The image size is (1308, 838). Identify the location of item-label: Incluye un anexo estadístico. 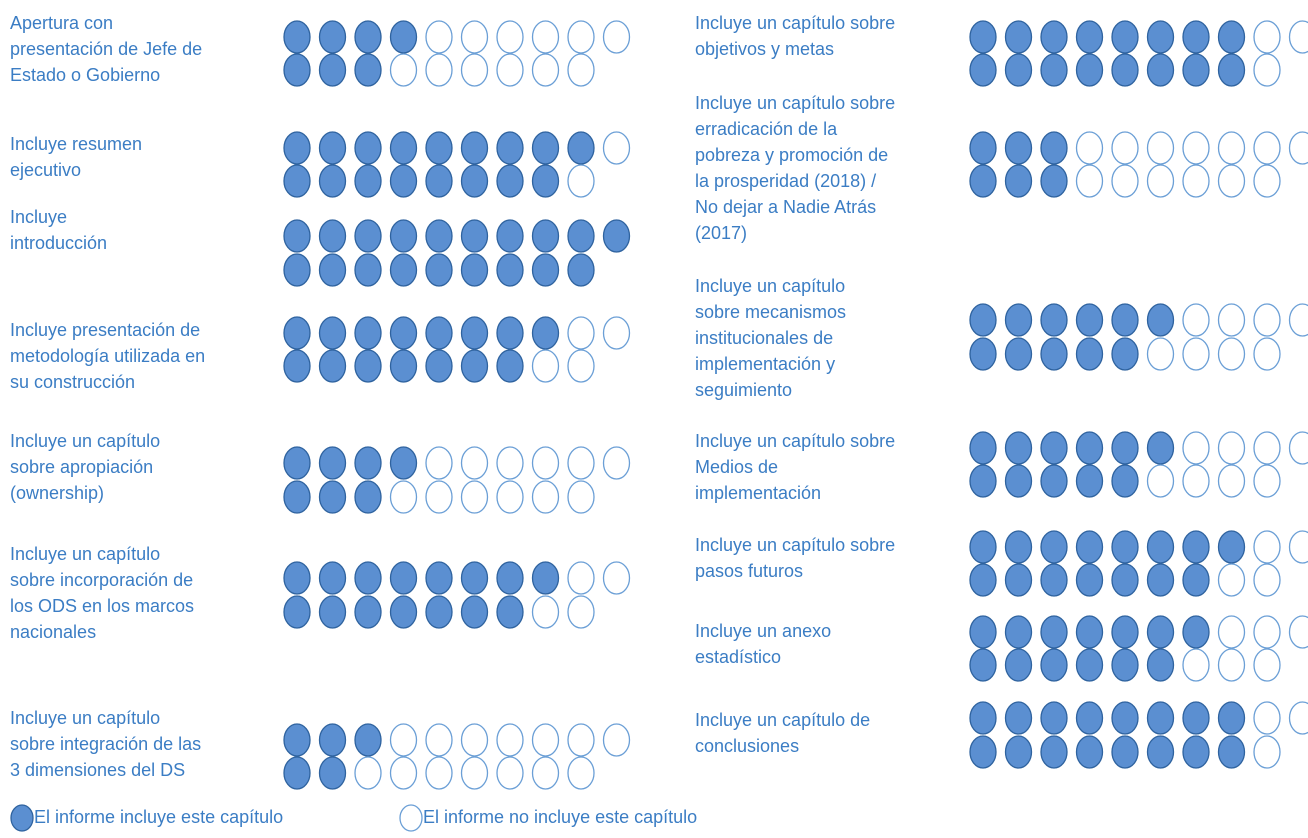
(763, 644).